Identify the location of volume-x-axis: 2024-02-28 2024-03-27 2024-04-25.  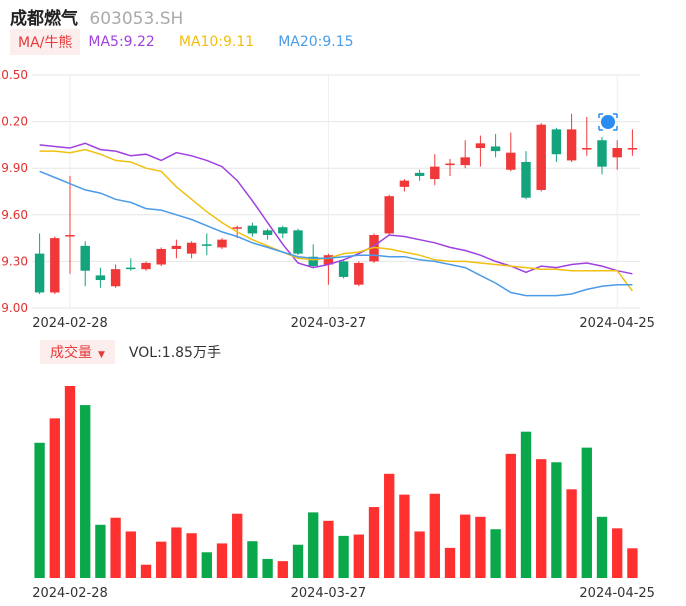
(343, 593).